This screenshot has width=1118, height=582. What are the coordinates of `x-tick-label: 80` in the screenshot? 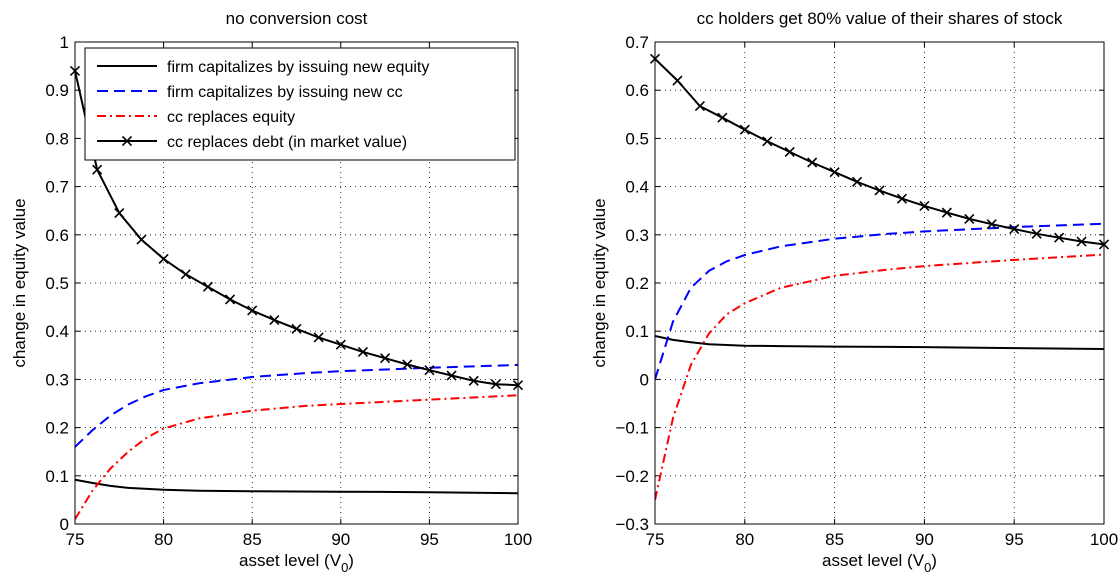 It's located at (744, 539).